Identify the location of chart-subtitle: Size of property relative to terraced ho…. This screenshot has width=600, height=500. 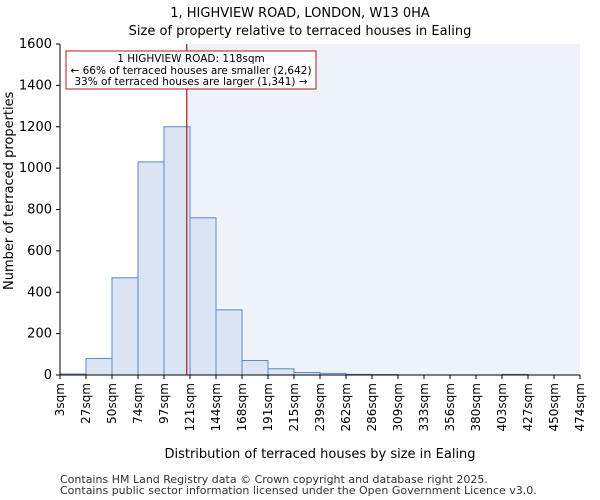
(300, 31).